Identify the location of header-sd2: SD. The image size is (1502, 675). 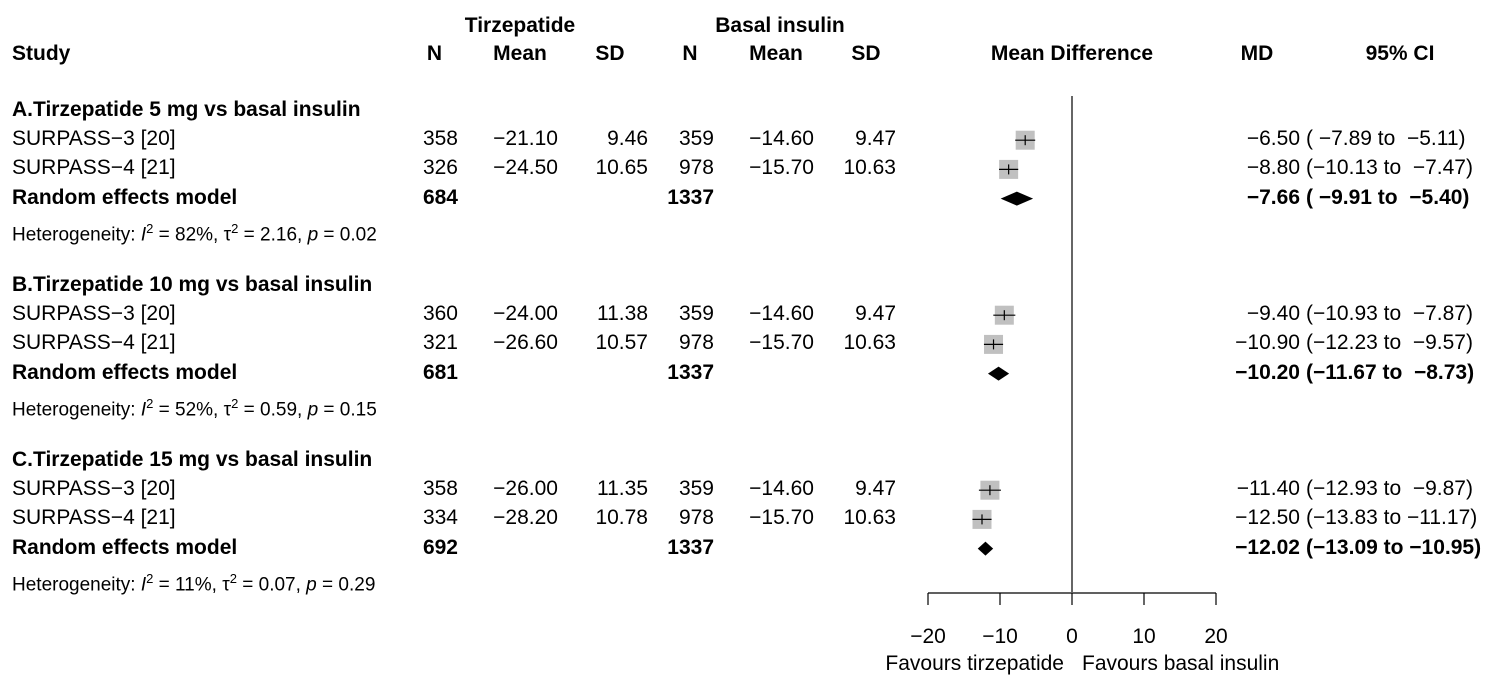
(866, 53).